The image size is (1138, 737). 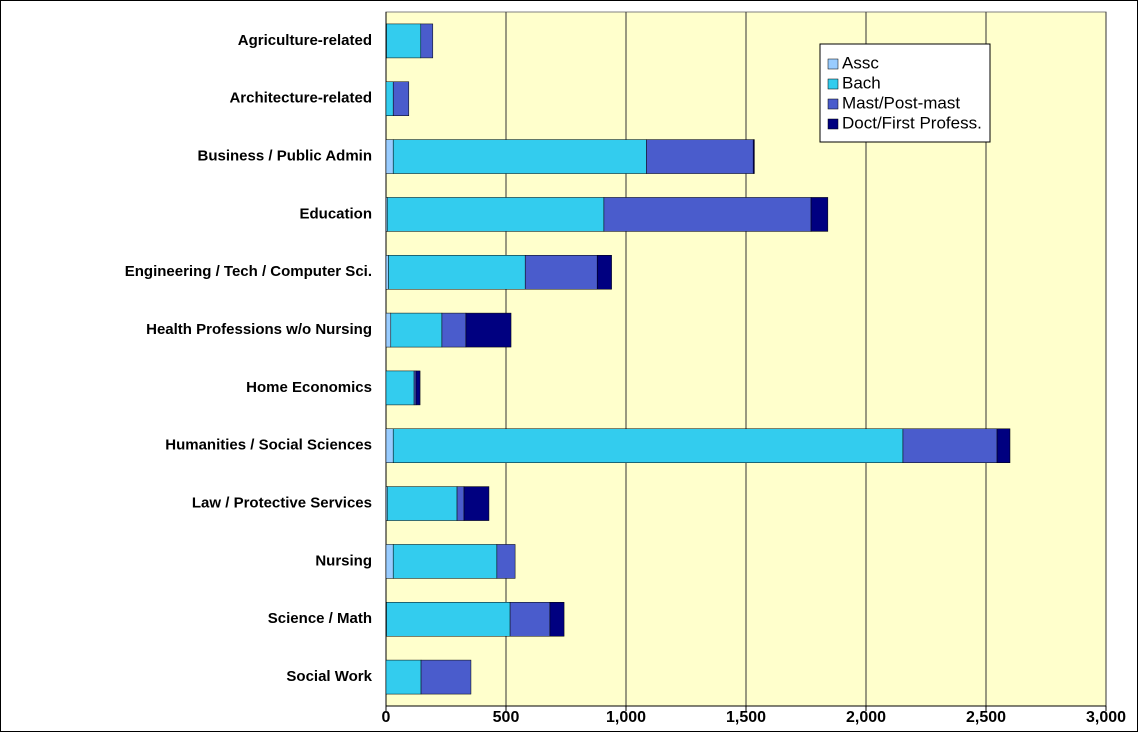 I want to click on y-tick-label: Science / Math, so click(x=320, y=618).